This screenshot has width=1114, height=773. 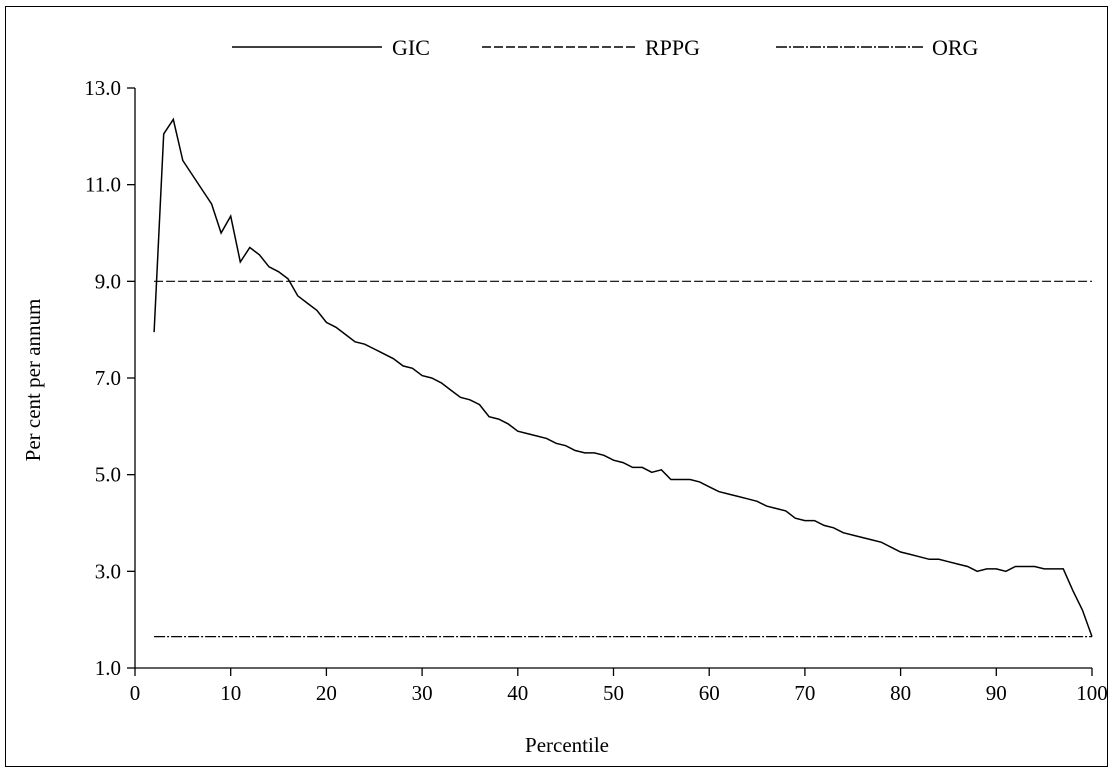 I want to click on x-tick-label: 10, so click(x=230, y=693).